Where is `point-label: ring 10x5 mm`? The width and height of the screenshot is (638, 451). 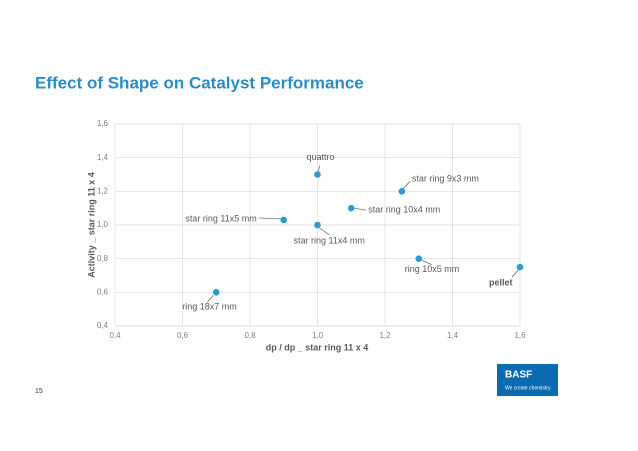 point-label: ring 10x5 mm is located at coordinates (432, 269).